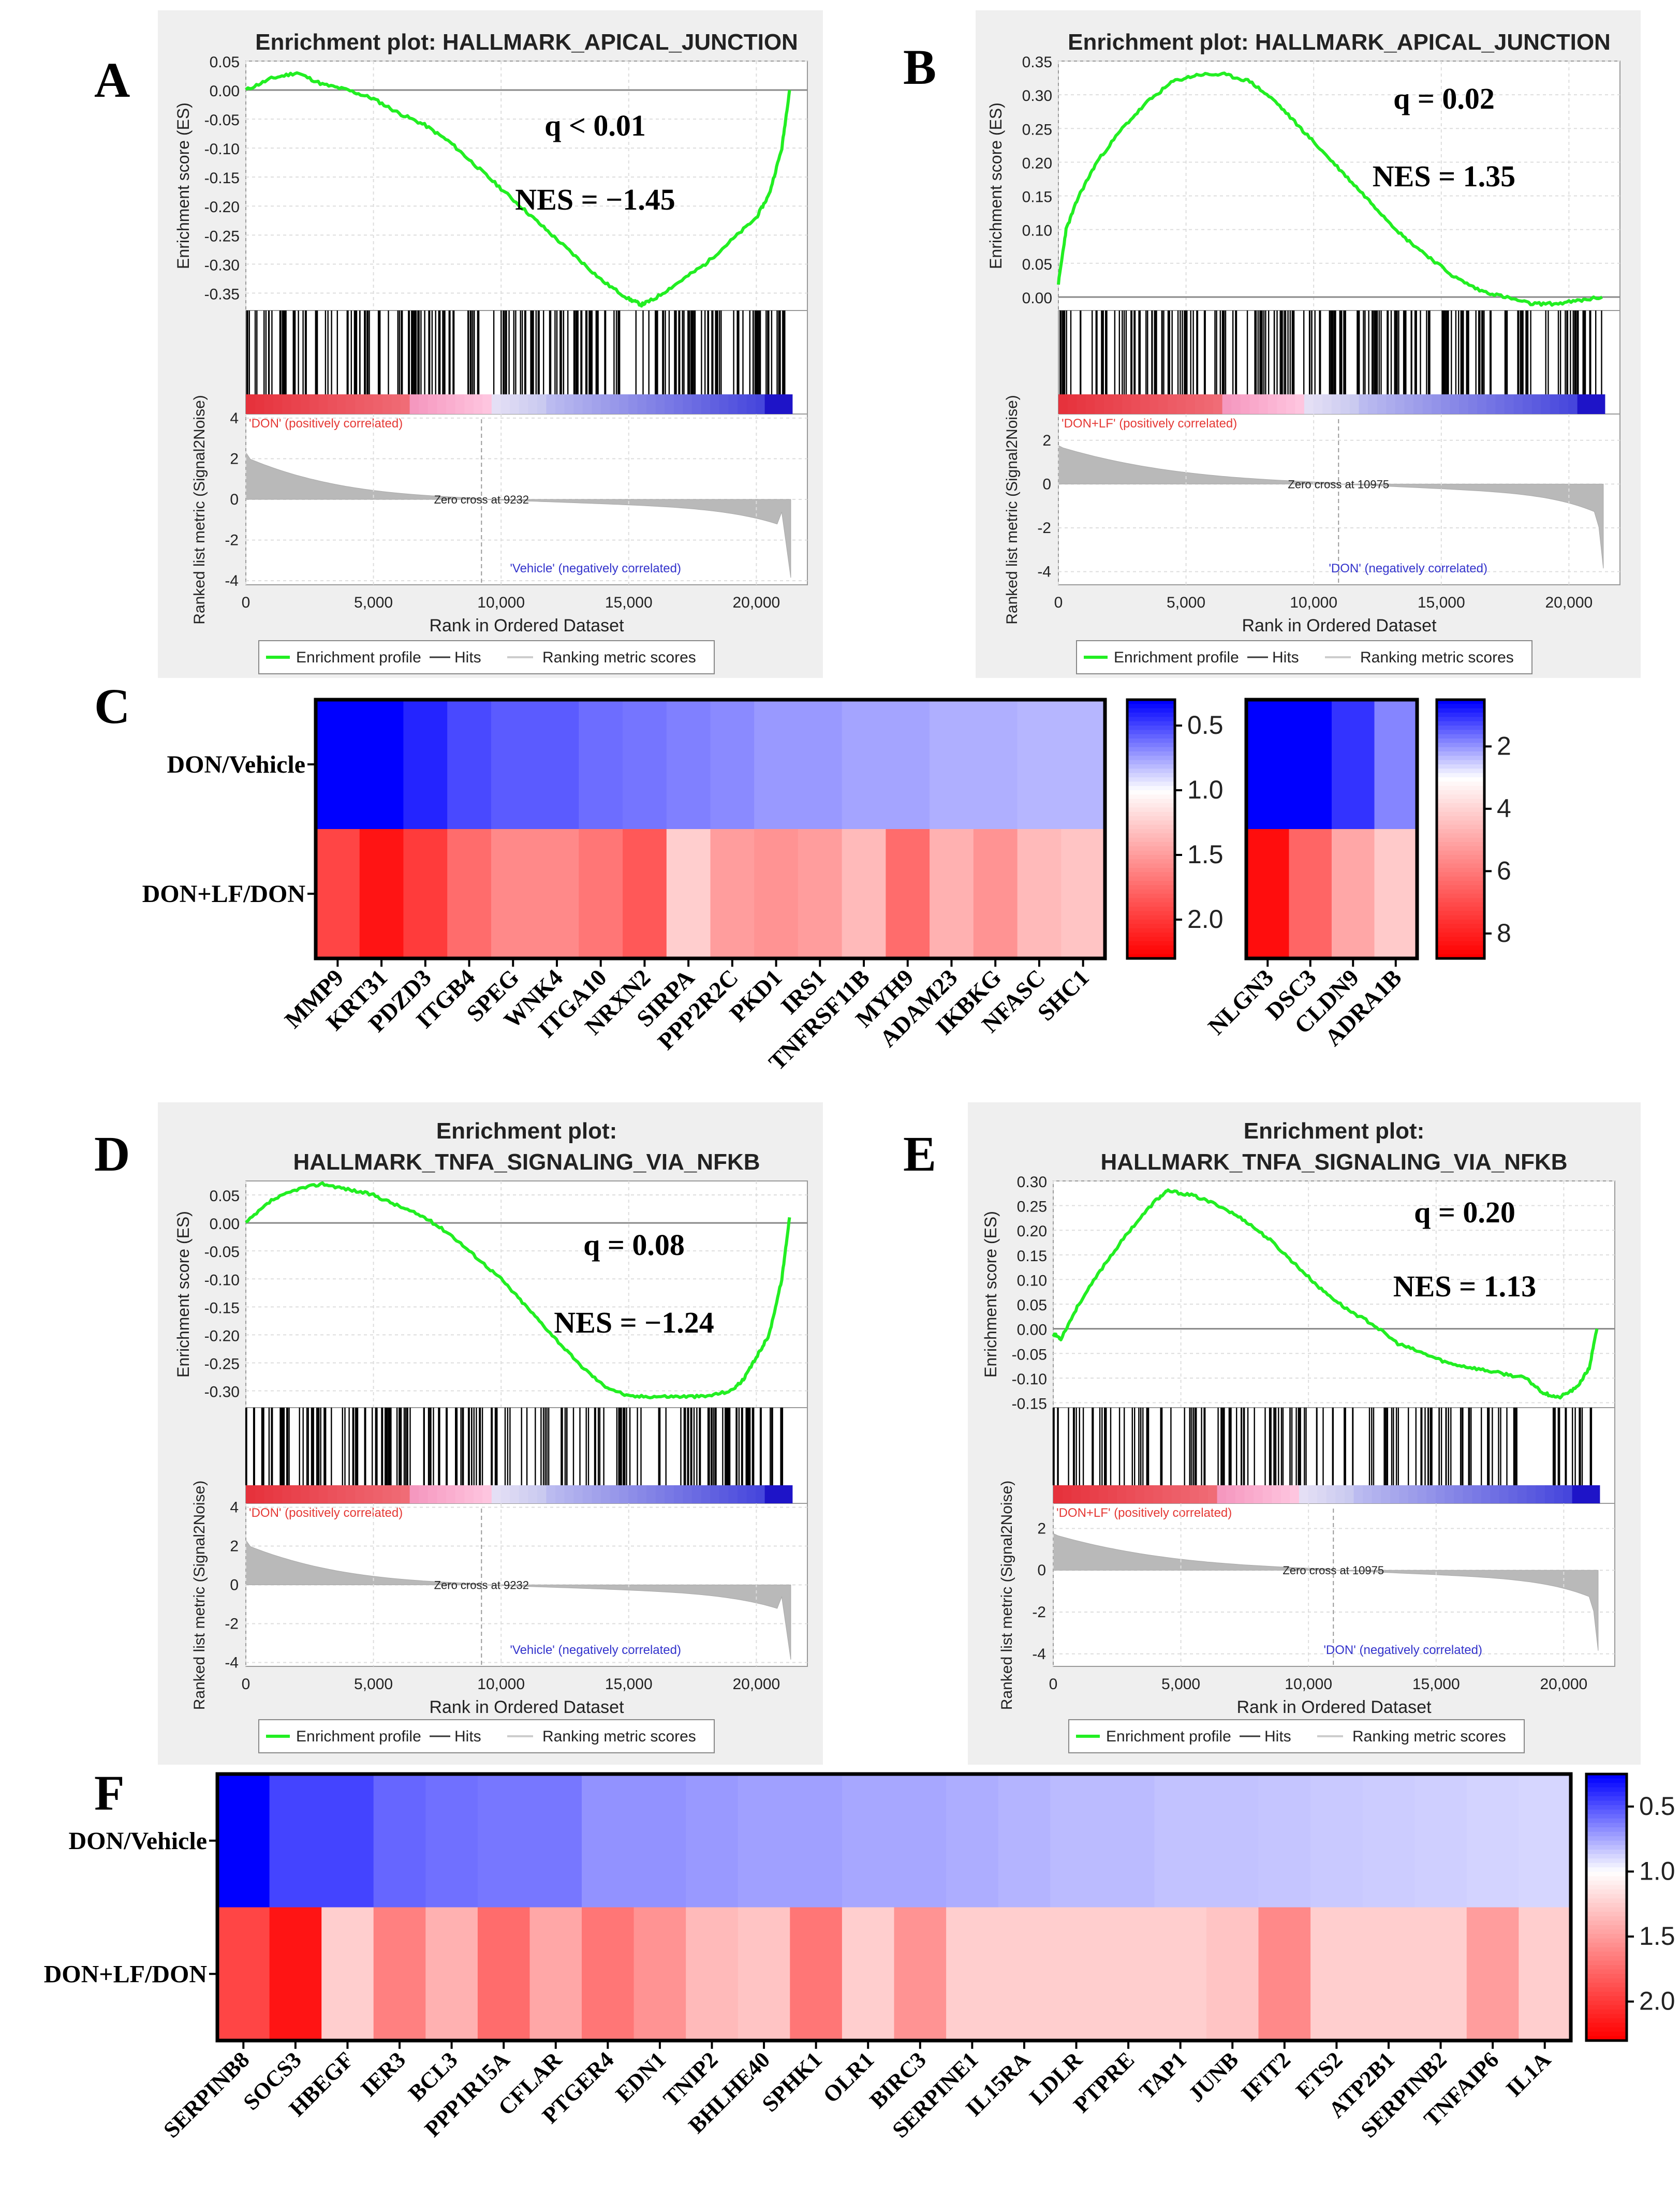 The width and height of the screenshot is (1680, 2187). I want to click on es-ytick-label: 0.00, so click(225, 1224).